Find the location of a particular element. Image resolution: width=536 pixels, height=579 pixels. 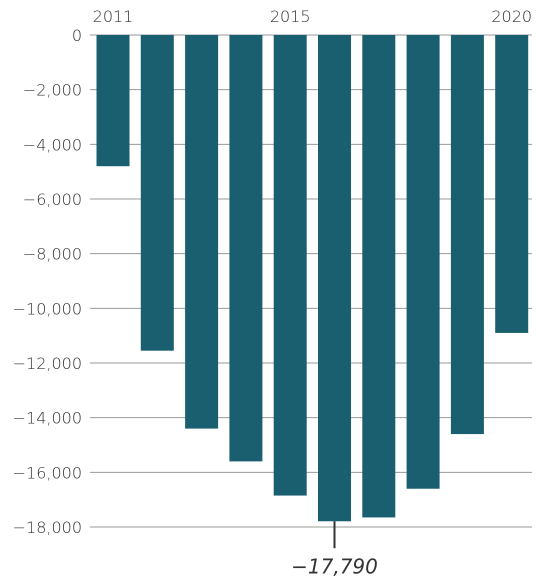

y-tick-label: −18,000 is located at coordinates (47, 527).